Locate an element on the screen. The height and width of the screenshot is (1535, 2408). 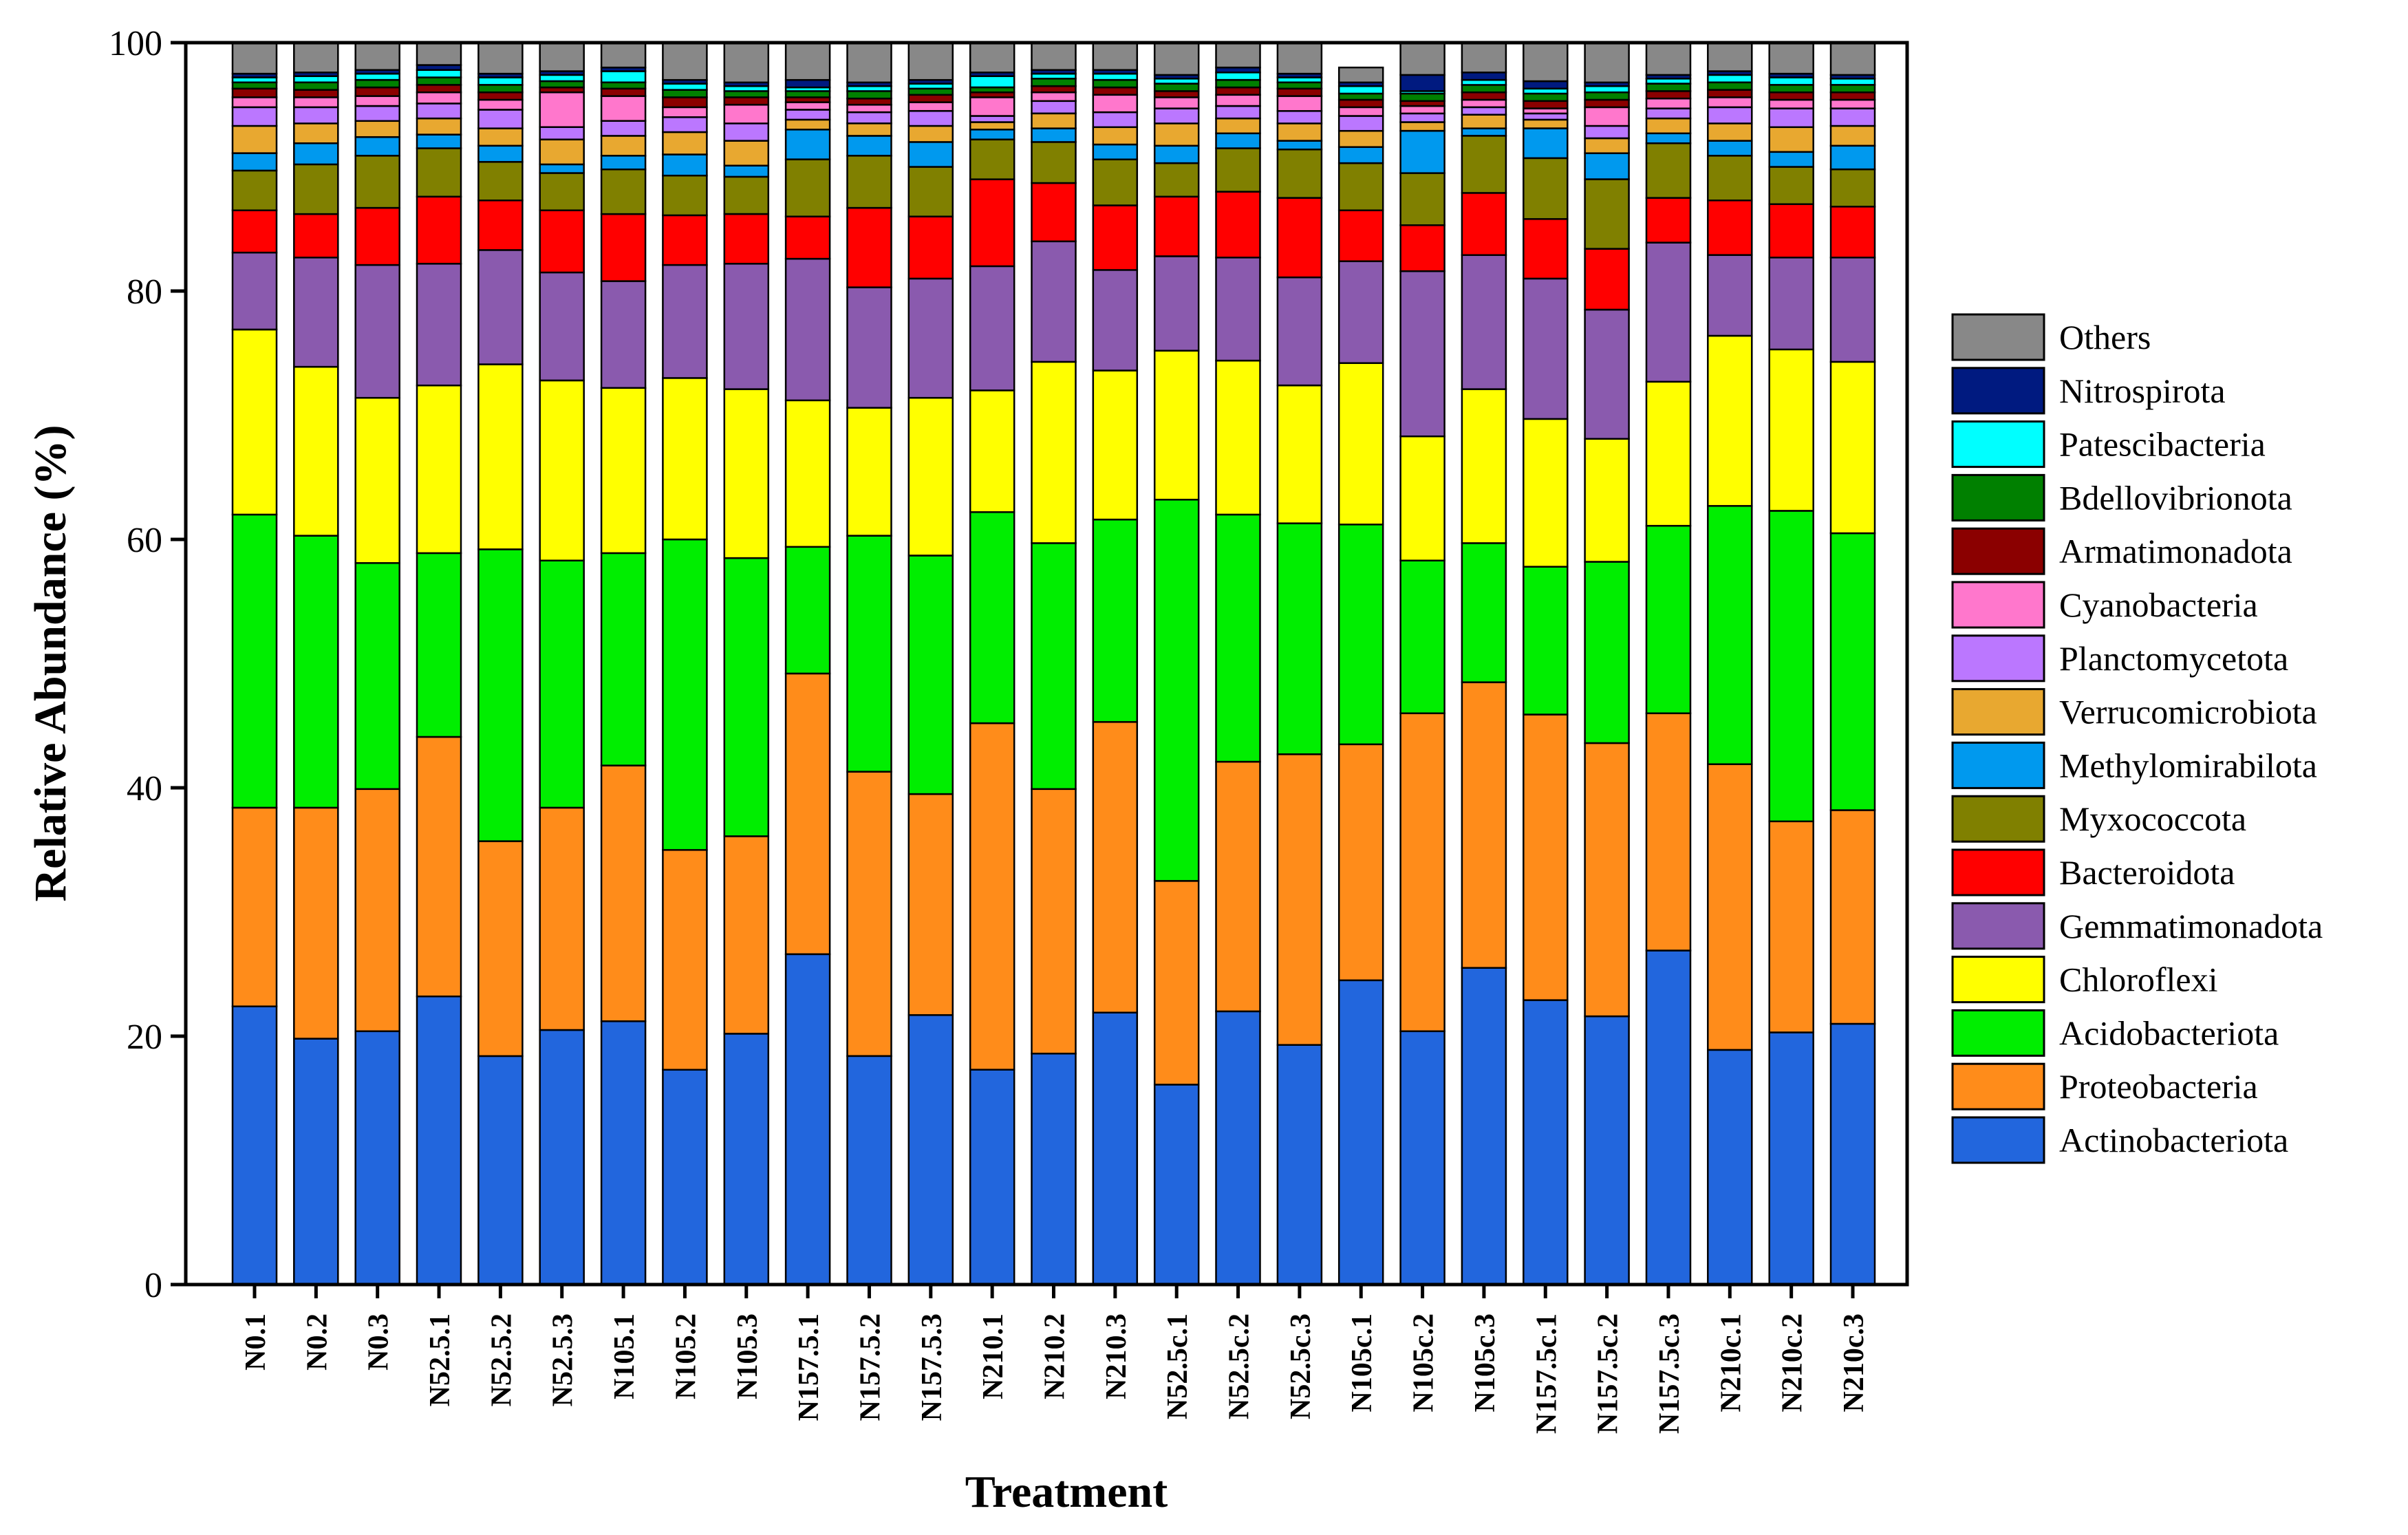
x-tick-label: N0.1 is located at coordinates (256, 1342).